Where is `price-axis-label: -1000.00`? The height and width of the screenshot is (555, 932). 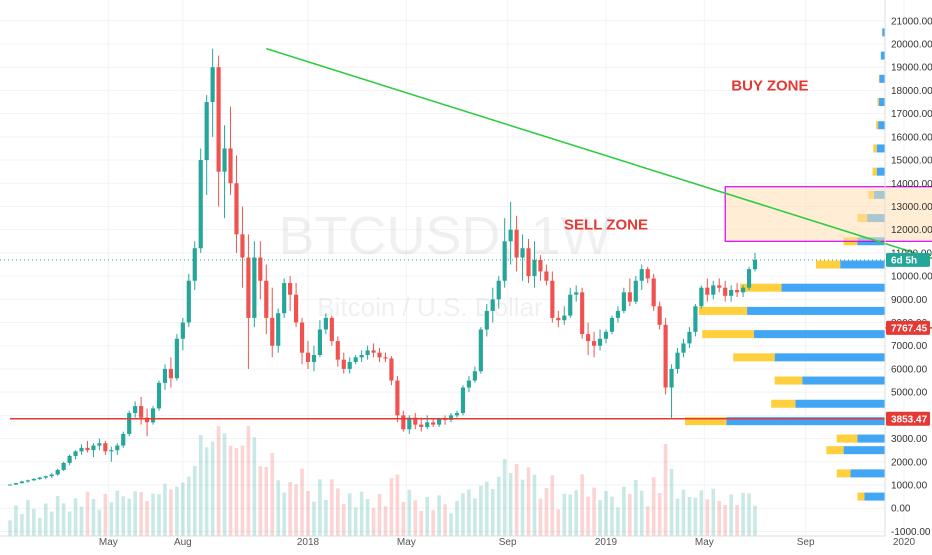 price-axis-label: -1000.00 is located at coordinates (911, 532).